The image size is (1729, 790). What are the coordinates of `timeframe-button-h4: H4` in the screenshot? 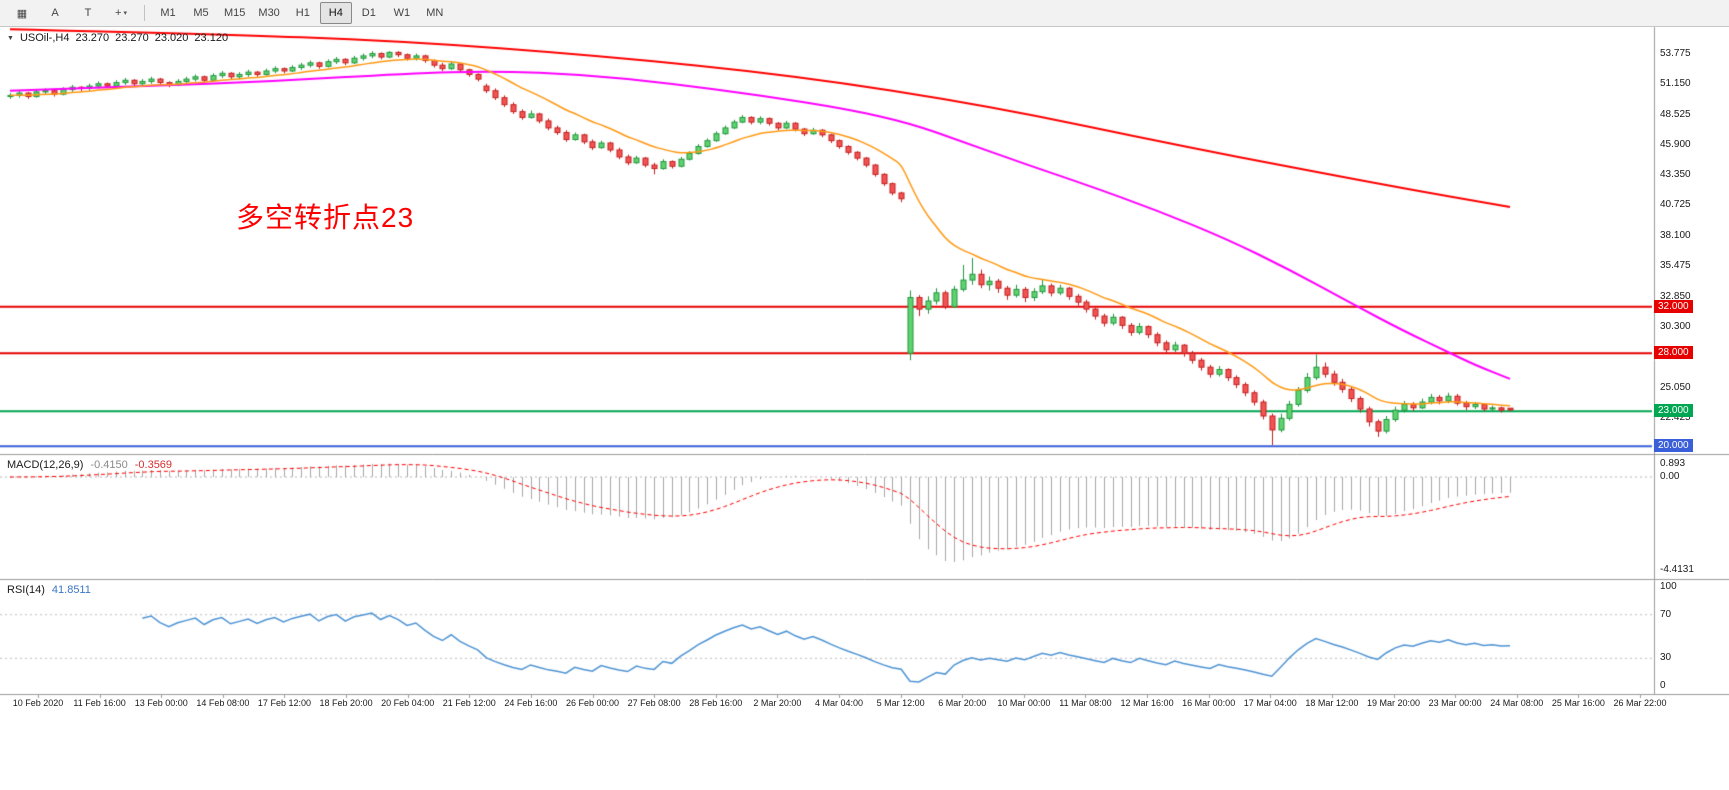 It's located at (335, 13).